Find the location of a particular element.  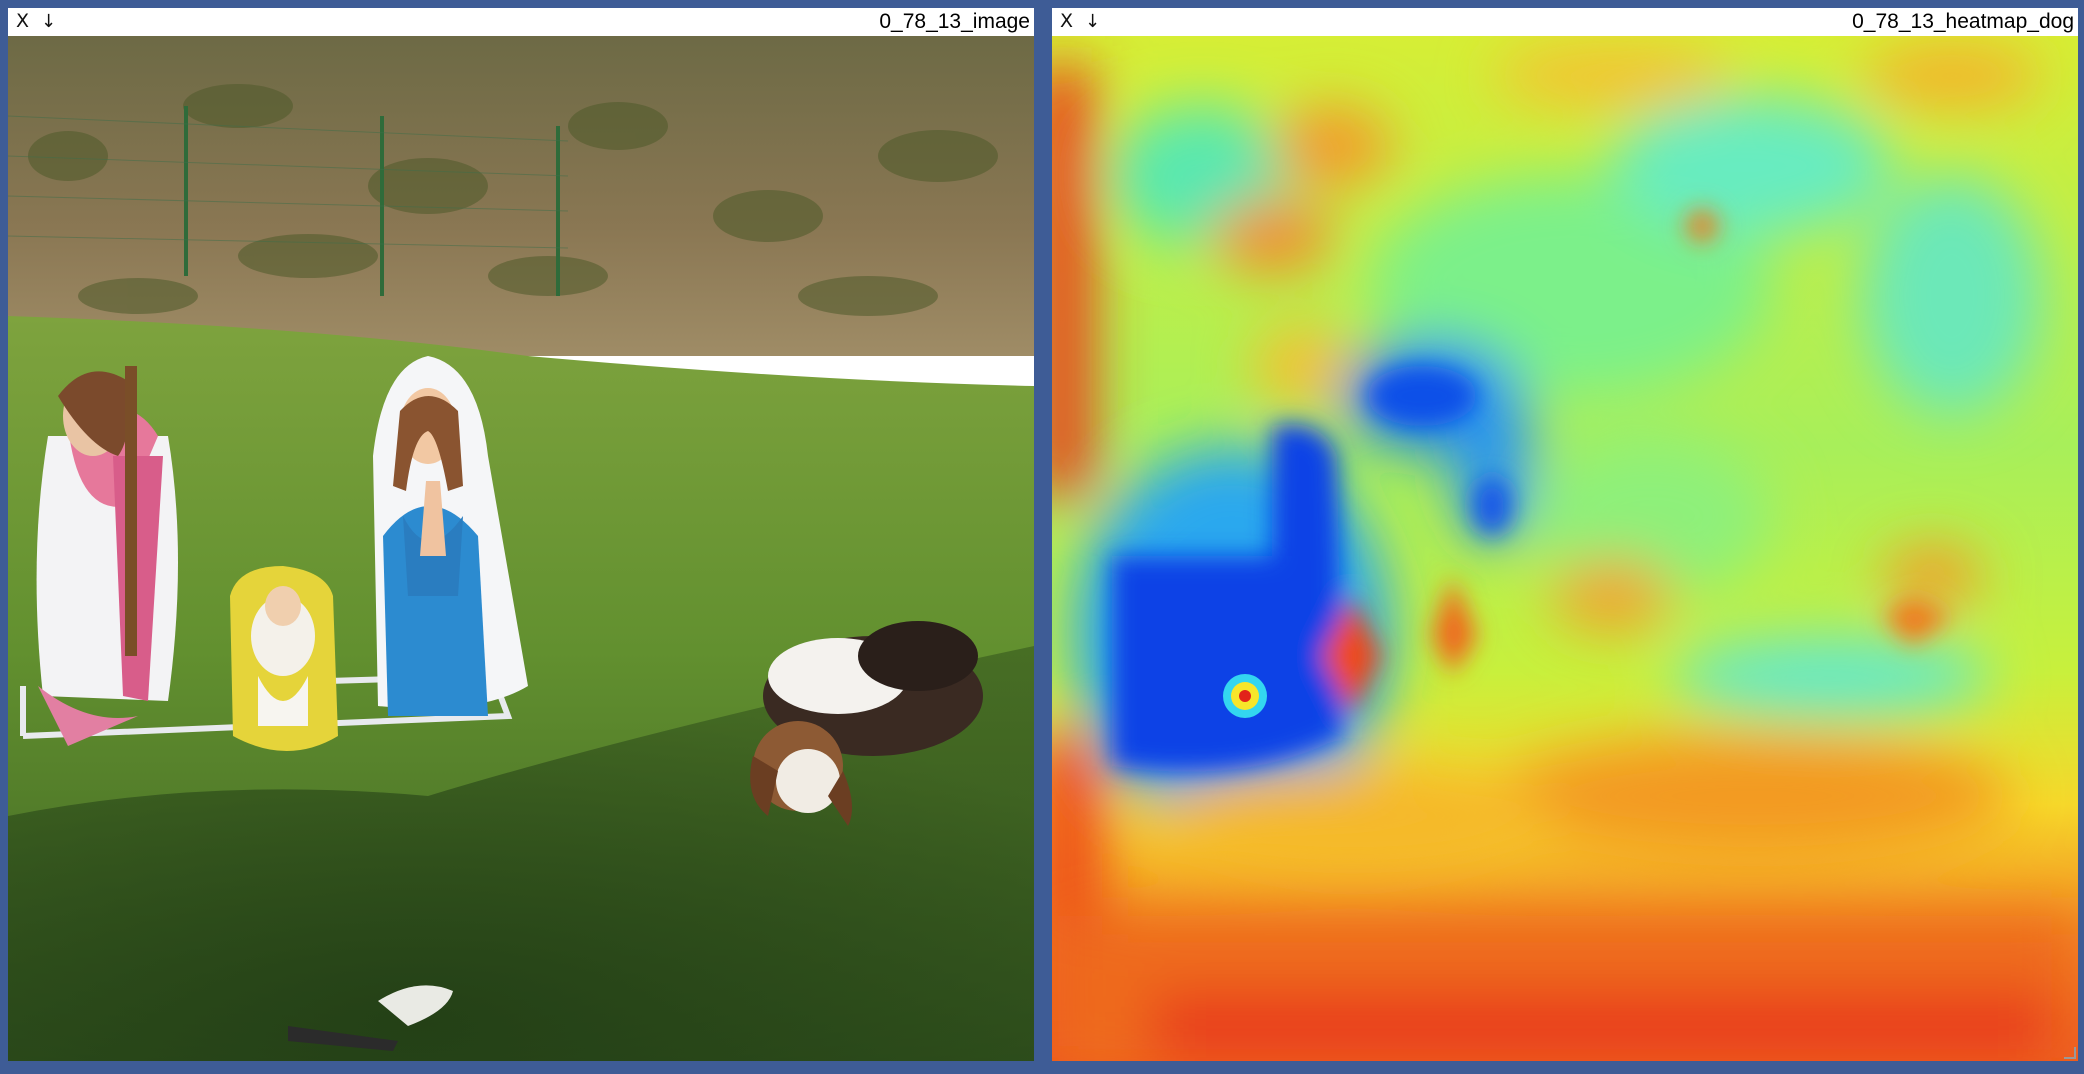

resize-icon is located at coordinates (2070, 1053).